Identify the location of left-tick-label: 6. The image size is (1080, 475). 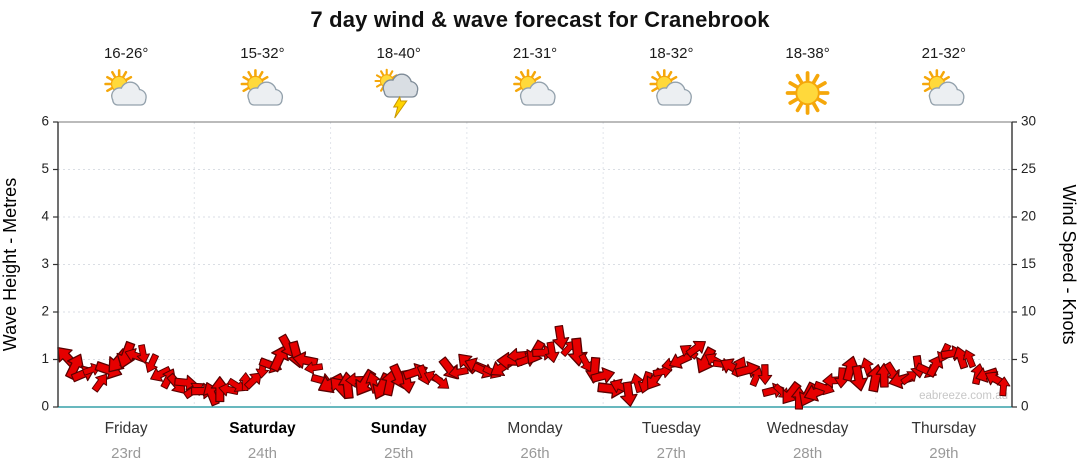
(45, 121).